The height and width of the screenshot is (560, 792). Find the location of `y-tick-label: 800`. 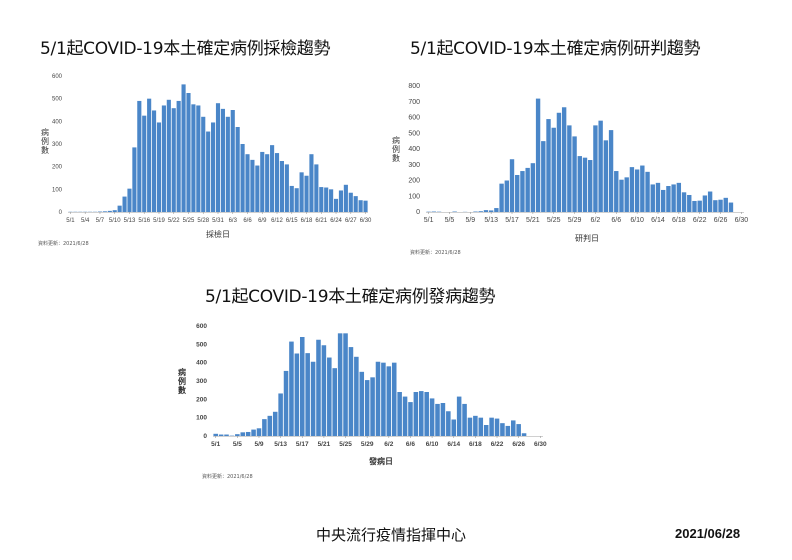

y-tick-label: 800 is located at coordinates (414, 86).